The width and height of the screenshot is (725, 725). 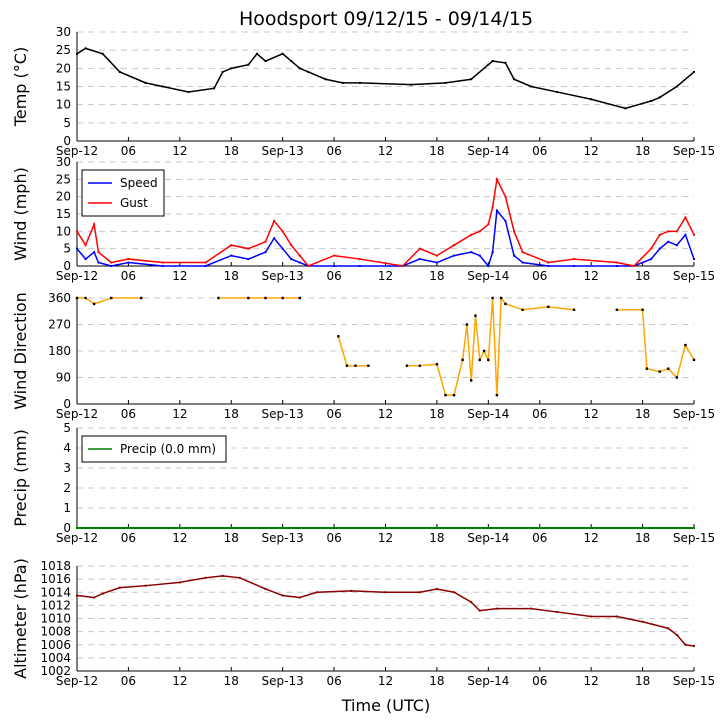 I want to click on y-tick-label: 1004, so click(x=55, y=658).